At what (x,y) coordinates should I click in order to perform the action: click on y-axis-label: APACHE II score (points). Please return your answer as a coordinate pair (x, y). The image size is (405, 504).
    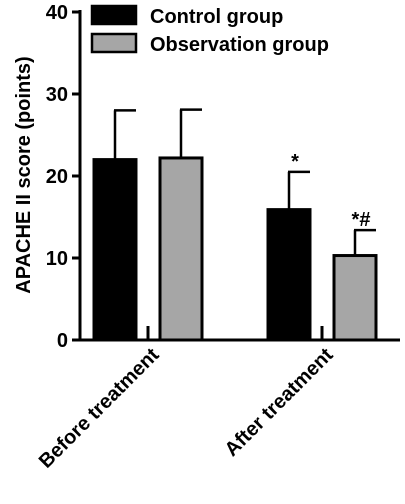
    Looking at the image, I should click on (24, 174).